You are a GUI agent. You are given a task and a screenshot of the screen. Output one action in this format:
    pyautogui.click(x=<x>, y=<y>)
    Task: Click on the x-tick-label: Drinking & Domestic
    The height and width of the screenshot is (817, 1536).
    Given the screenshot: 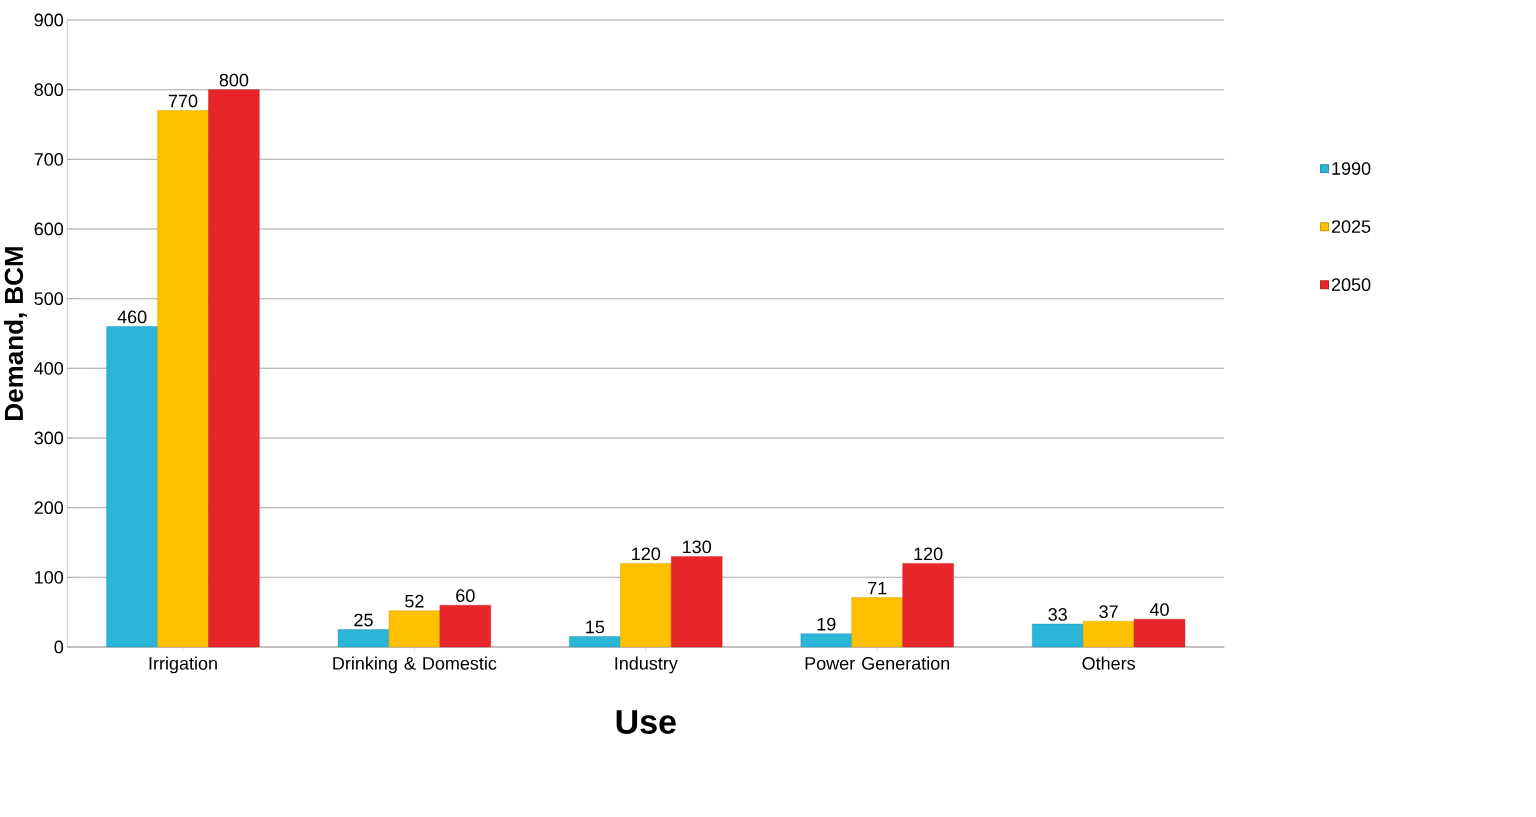 What is the action you would take?
    pyautogui.click(x=415, y=665)
    